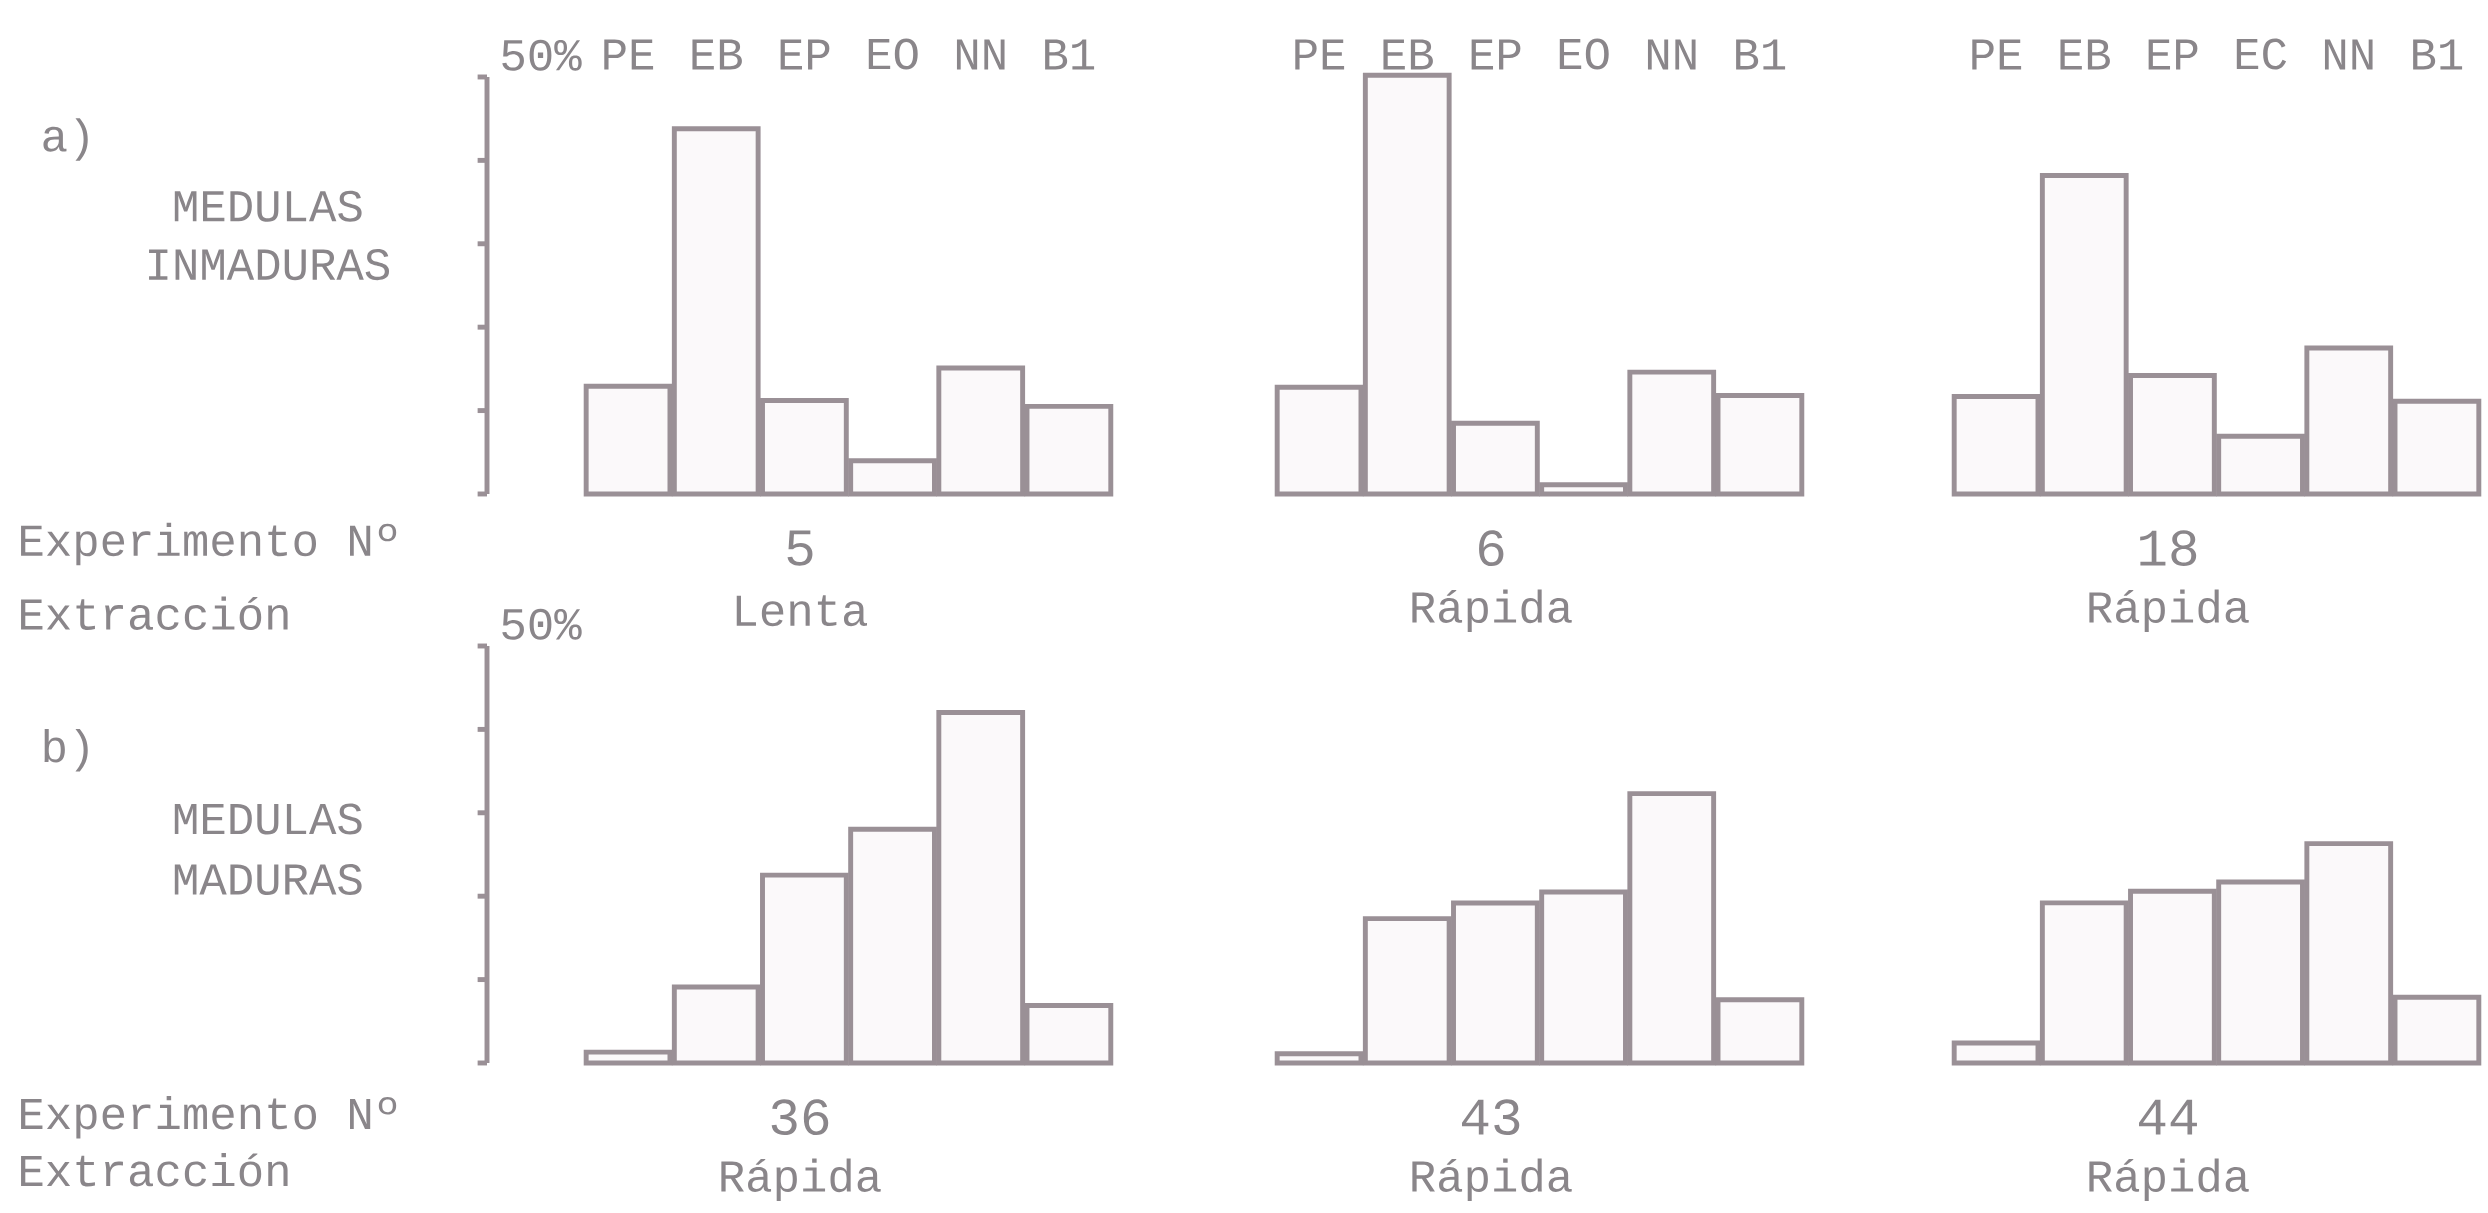 The image size is (2488, 1213). I want to click on text: Lenta, so click(802, 611).